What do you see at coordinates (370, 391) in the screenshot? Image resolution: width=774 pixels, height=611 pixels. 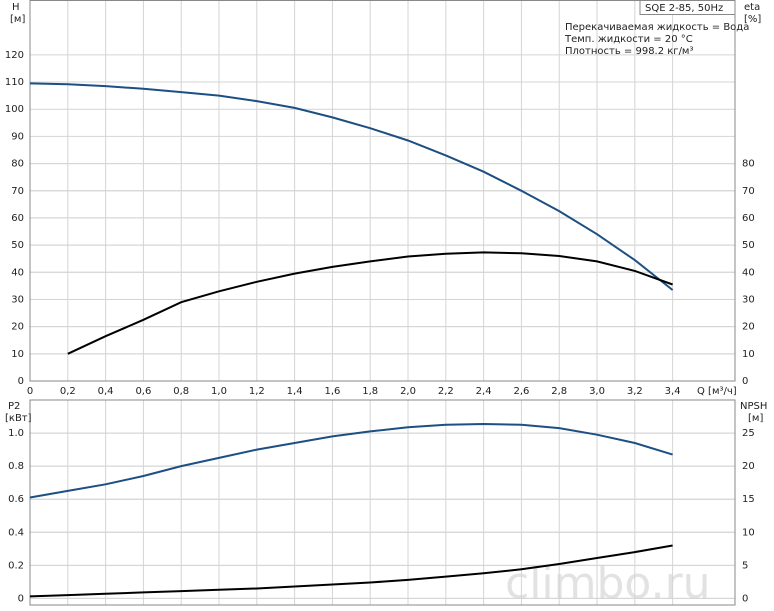 I see `x-tick-label: 1,8` at bounding box center [370, 391].